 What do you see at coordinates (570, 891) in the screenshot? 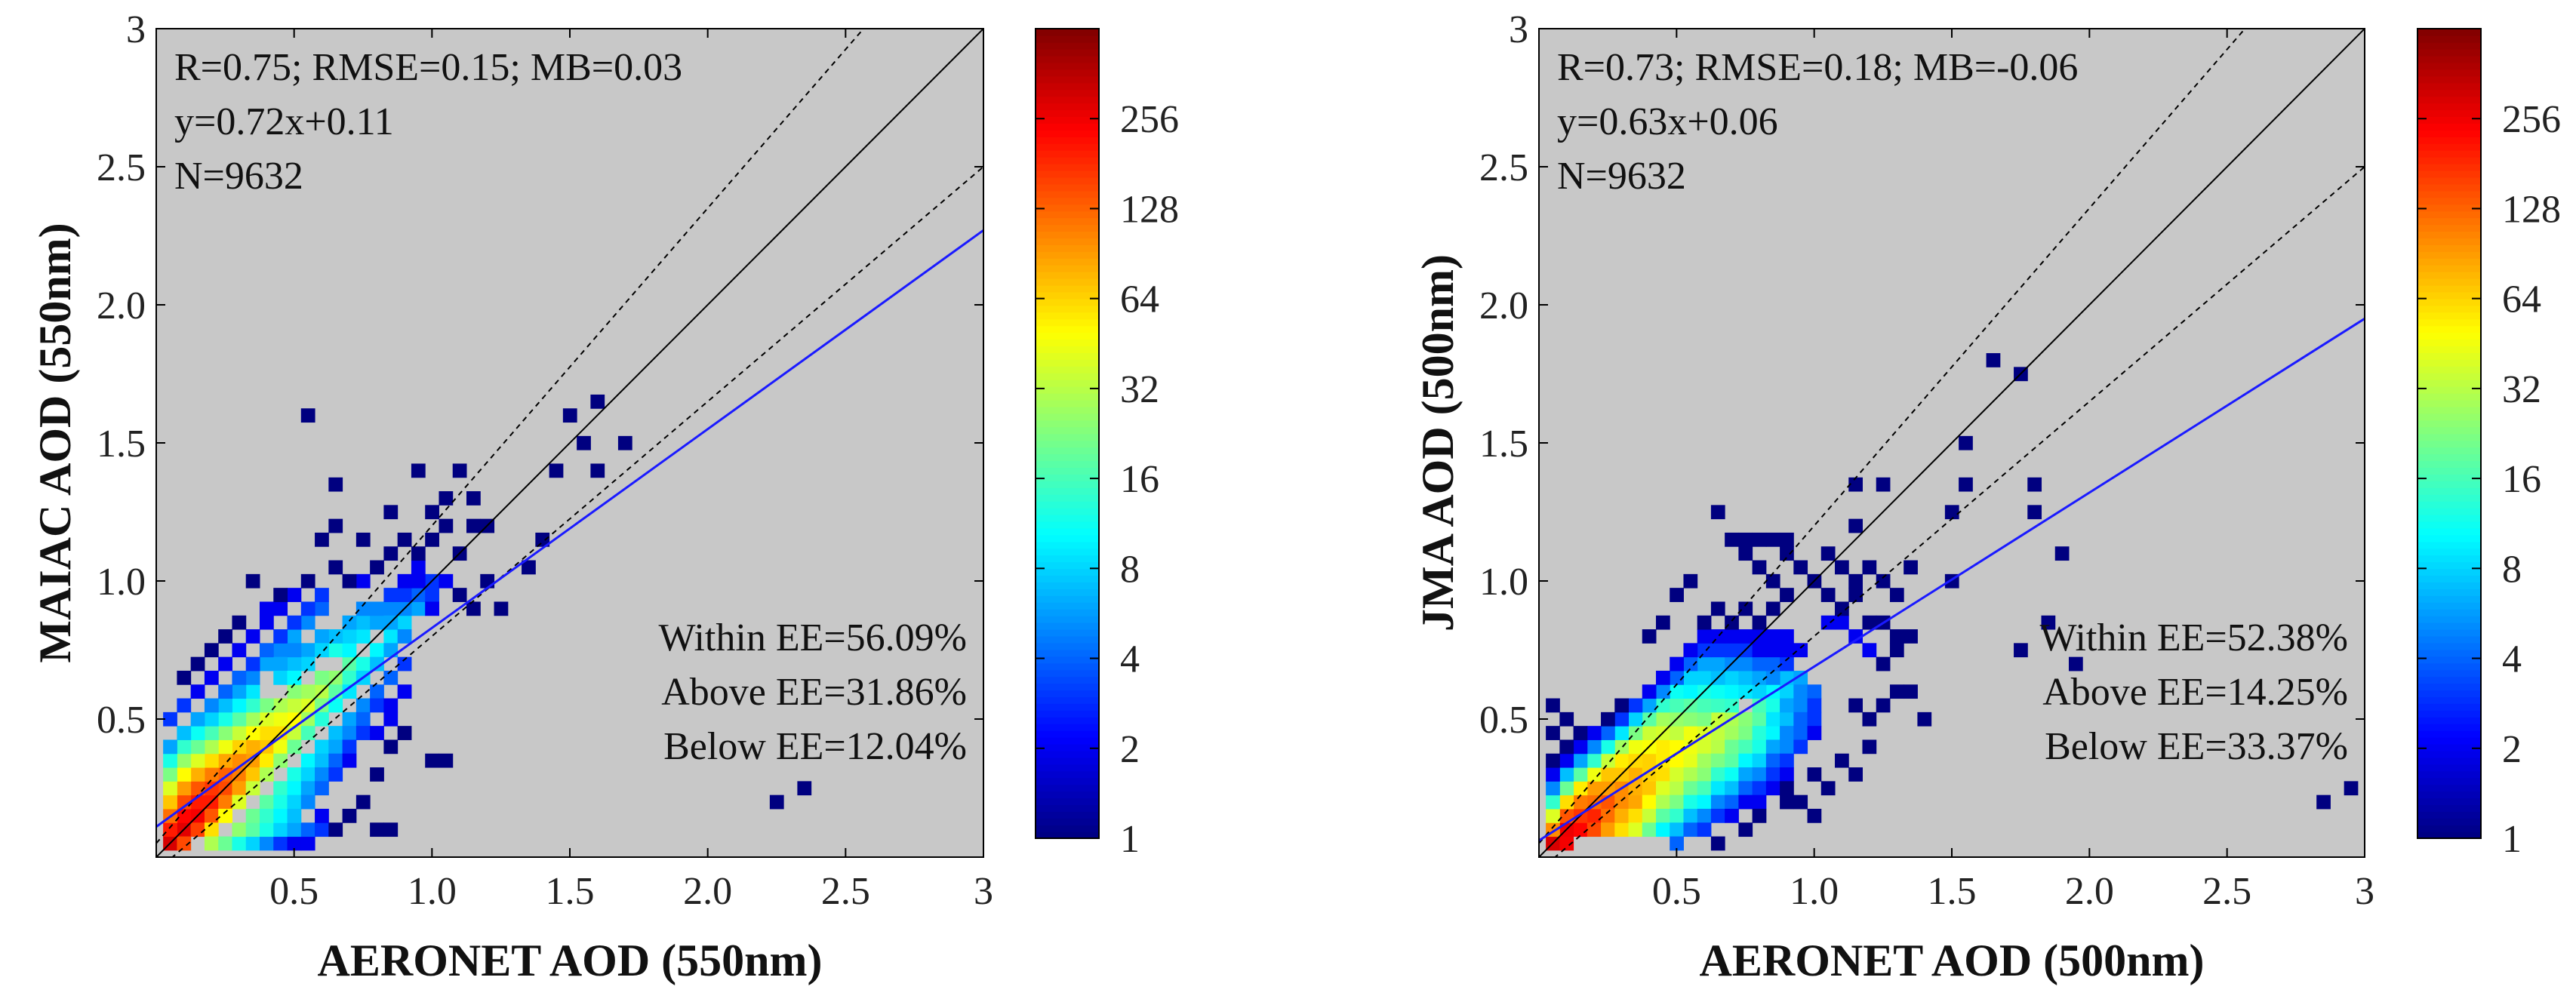
I see `x-tick-label: 1.5` at bounding box center [570, 891].